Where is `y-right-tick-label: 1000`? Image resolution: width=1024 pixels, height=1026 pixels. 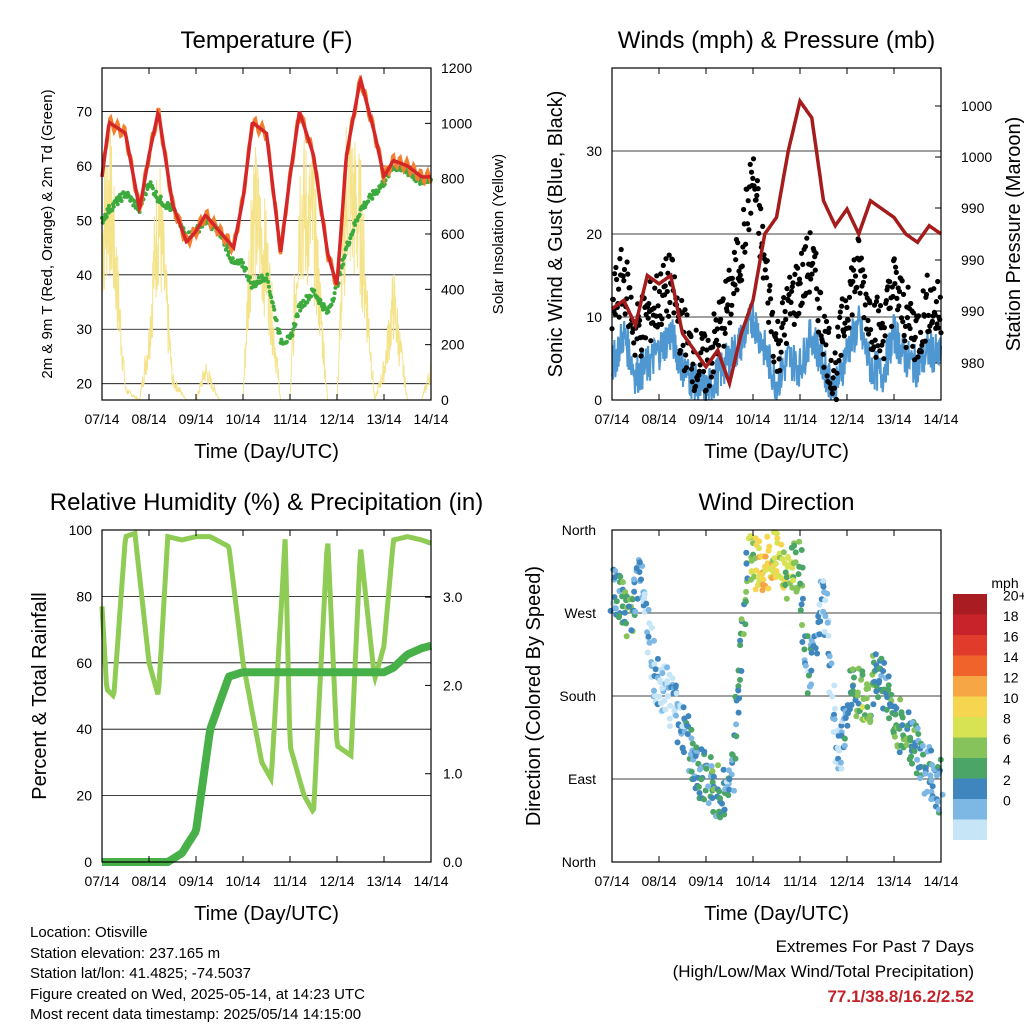
y-right-tick-label: 1000 is located at coordinates (976, 106).